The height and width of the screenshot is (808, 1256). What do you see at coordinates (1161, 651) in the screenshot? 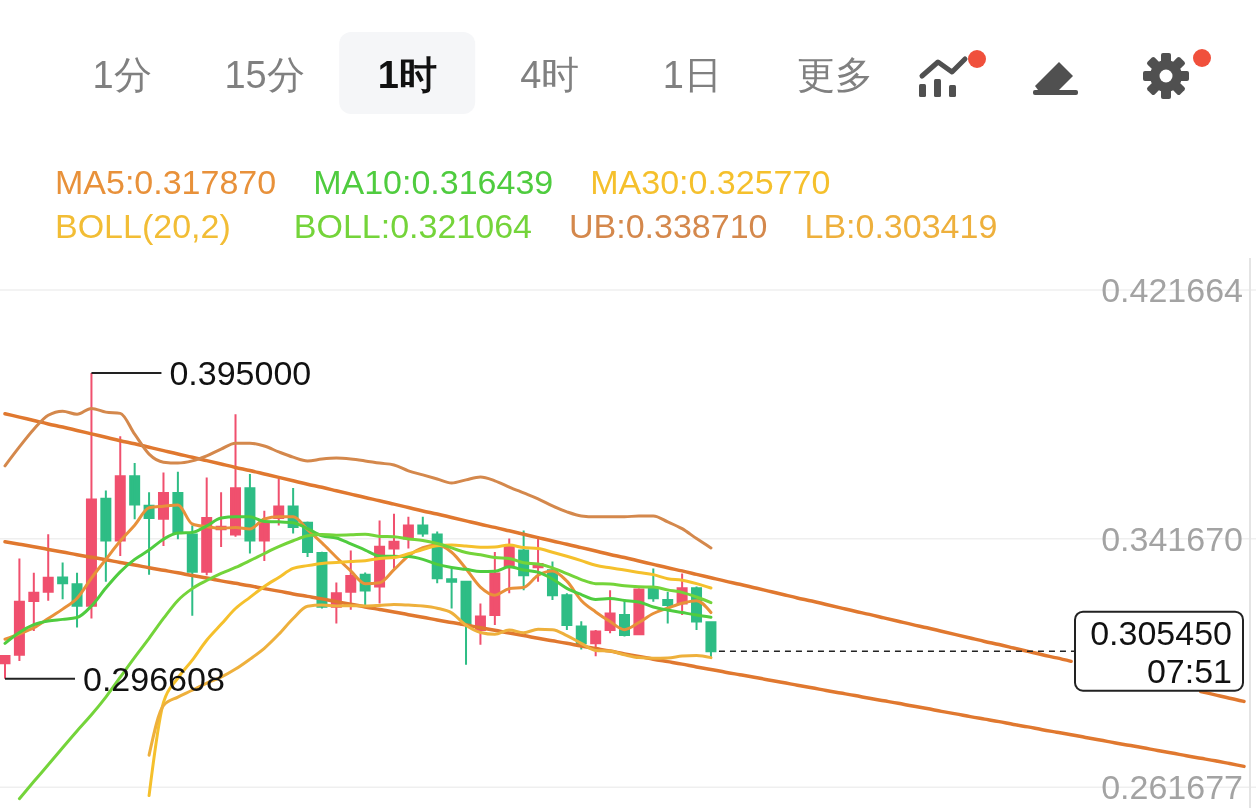
I see `ref-line-label: 0.305450 07:51` at bounding box center [1161, 651].